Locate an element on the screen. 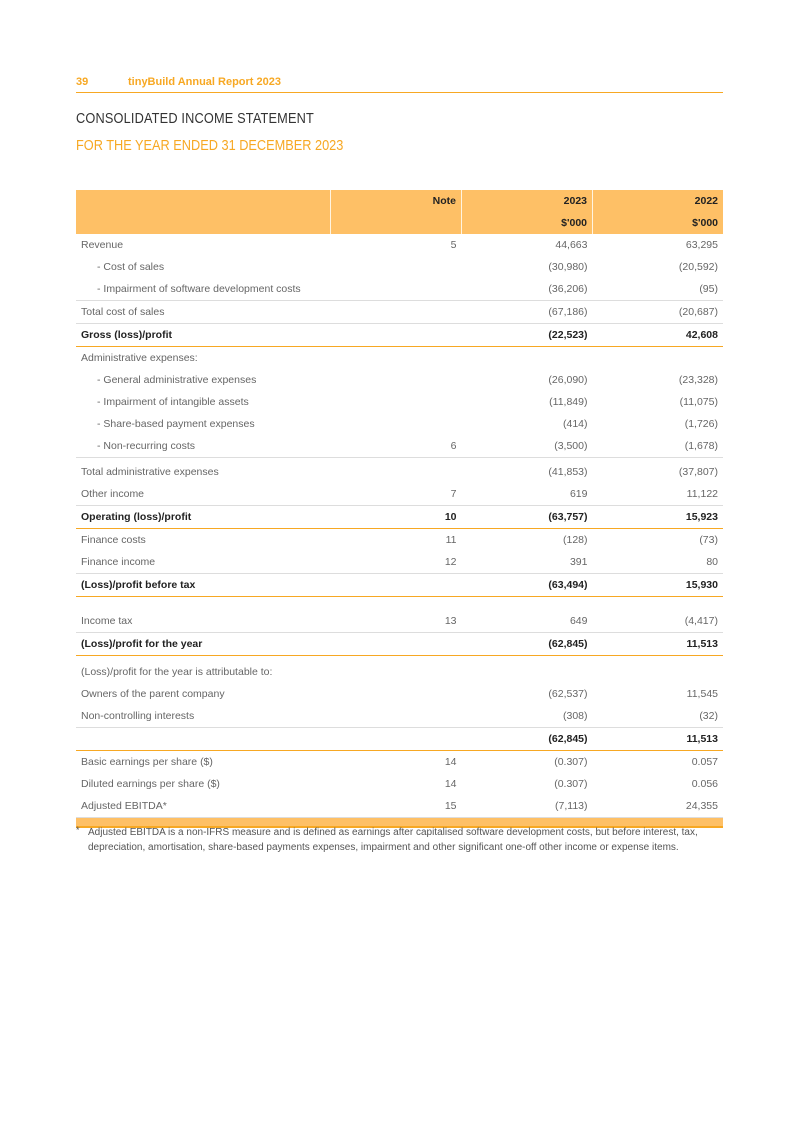 The width and height of the screenshot is (800, 1131). row-value-2022: (23,328) is located at coordinates (698, 380).